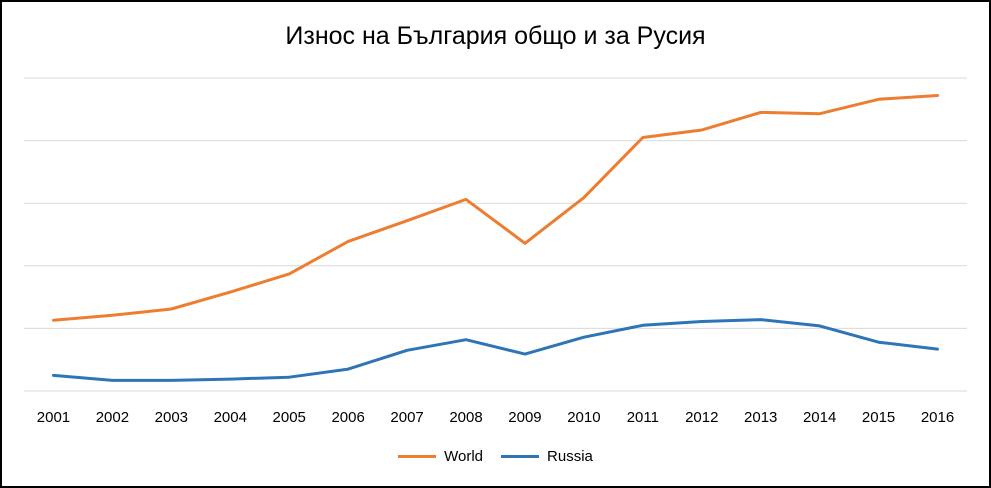 The image size is (991, 488). I want to click on x-tick-label: 2007, so click(406, 417).